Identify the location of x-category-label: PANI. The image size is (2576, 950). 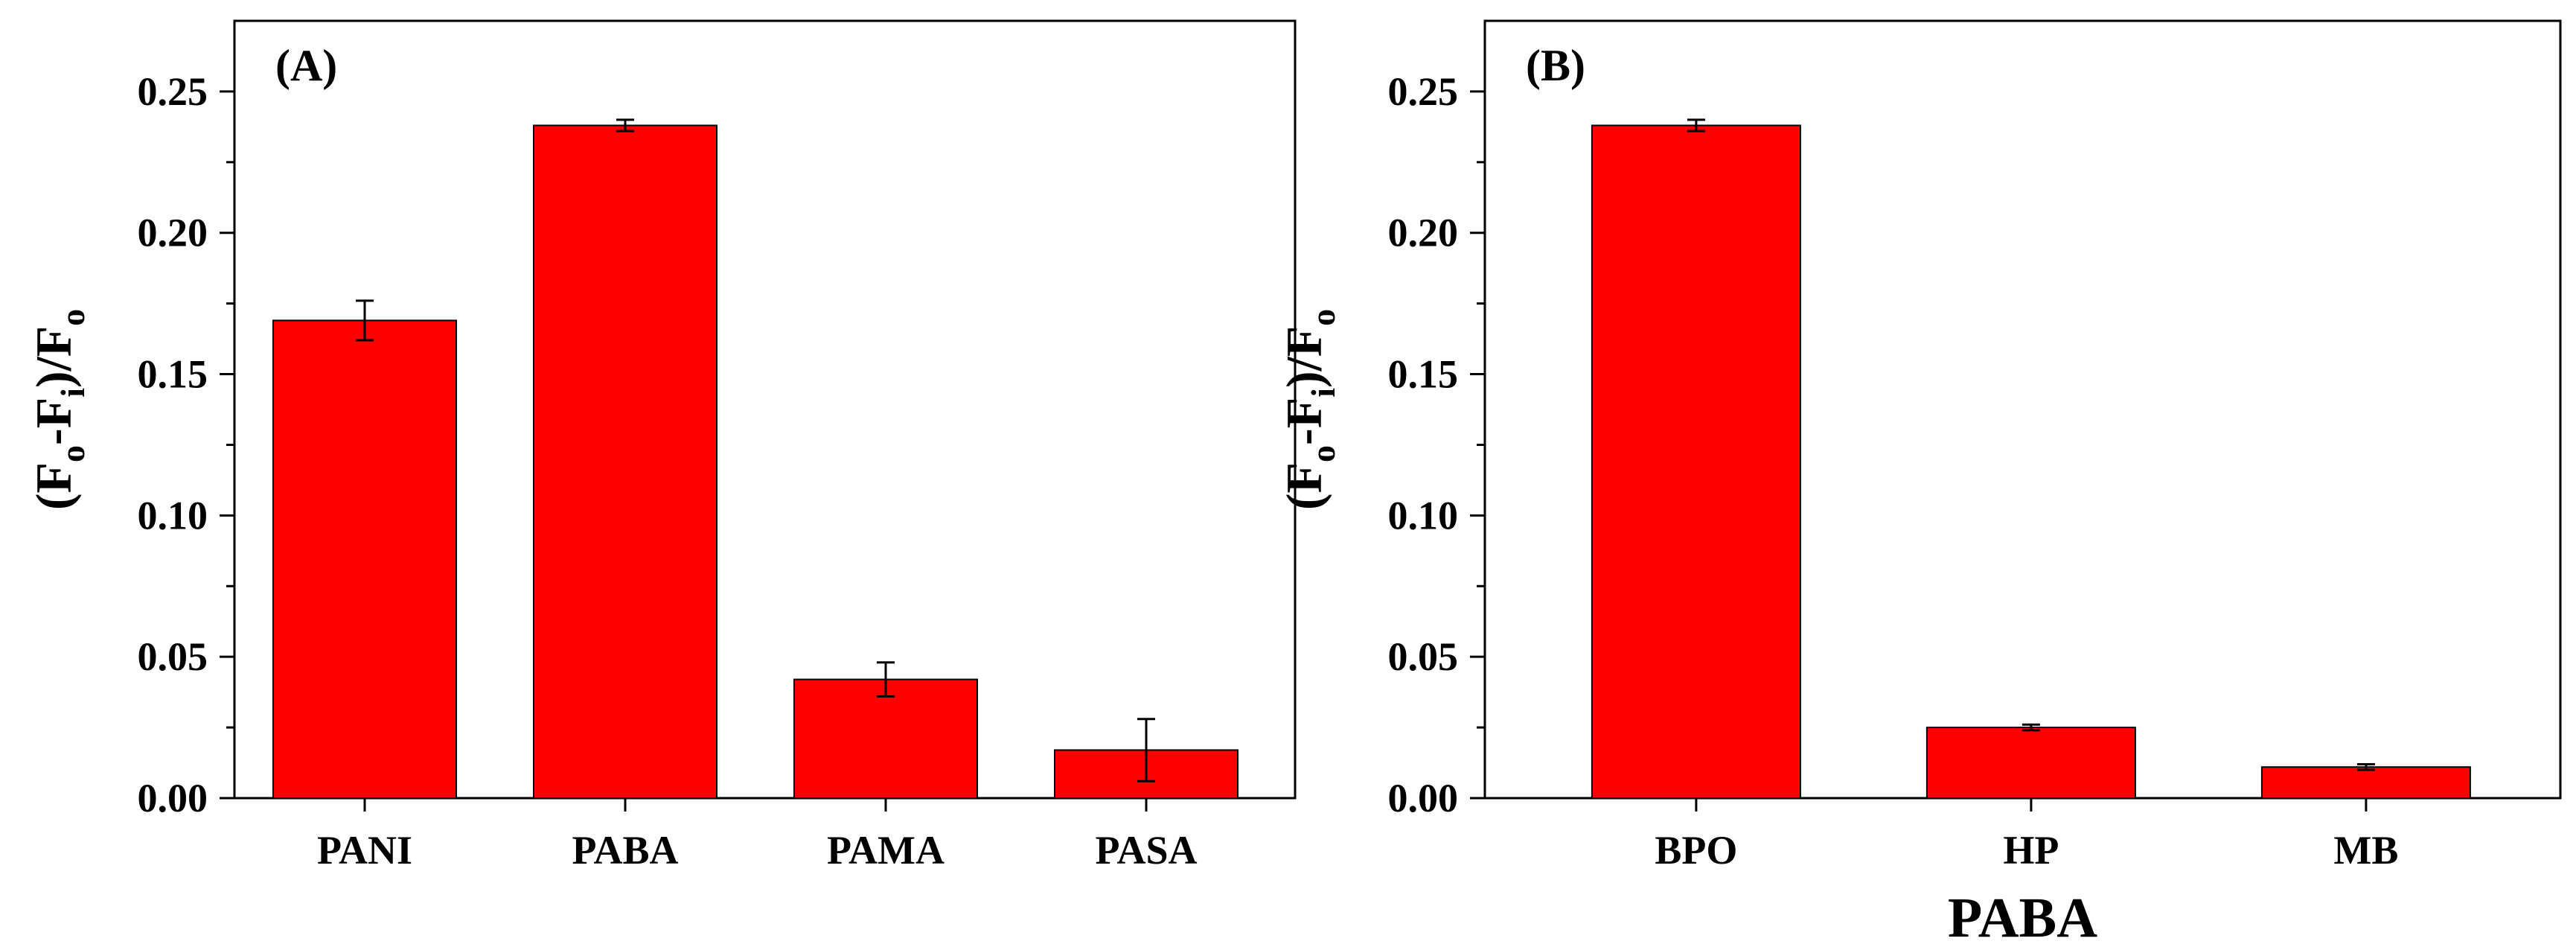
(364, 850).